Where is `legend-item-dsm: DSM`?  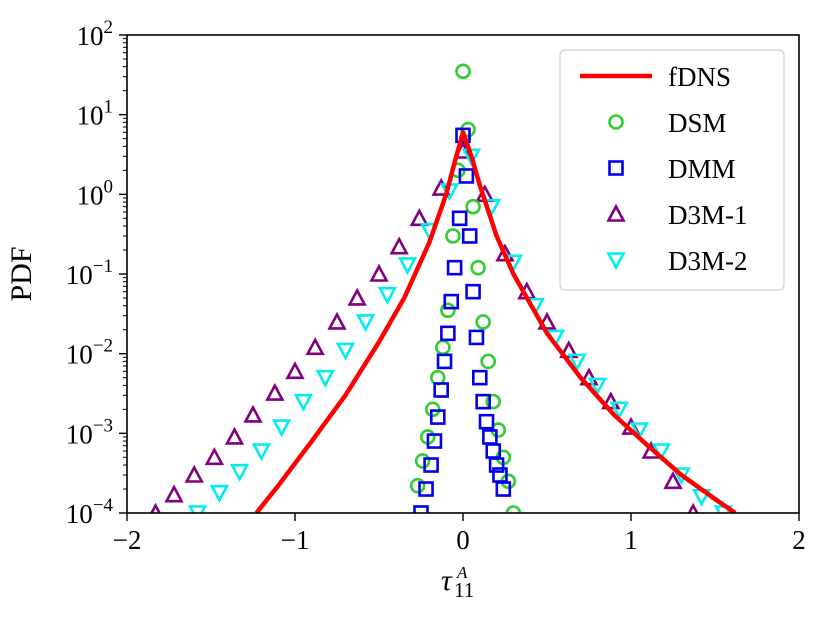 legend-item-dsm: DSM is located at coordinates (667, 123).